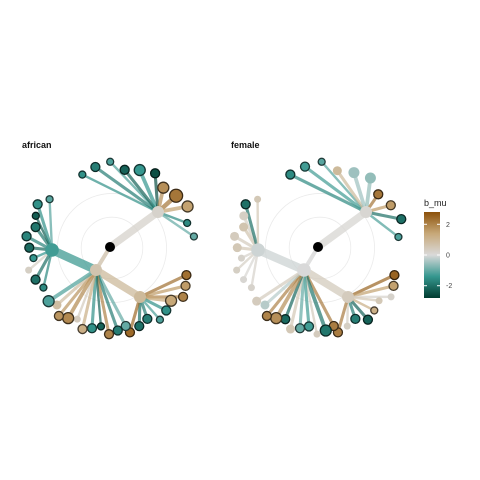  I want to click on legend-tick-label: 0, so click(448, 256).